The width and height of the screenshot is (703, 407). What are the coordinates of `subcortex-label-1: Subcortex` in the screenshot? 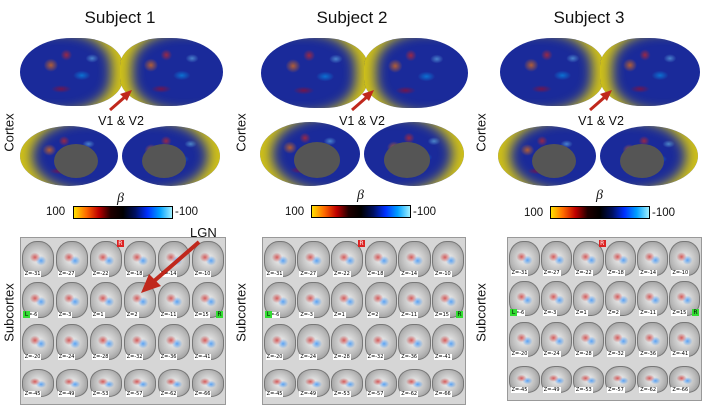 It's located at (9, 312).